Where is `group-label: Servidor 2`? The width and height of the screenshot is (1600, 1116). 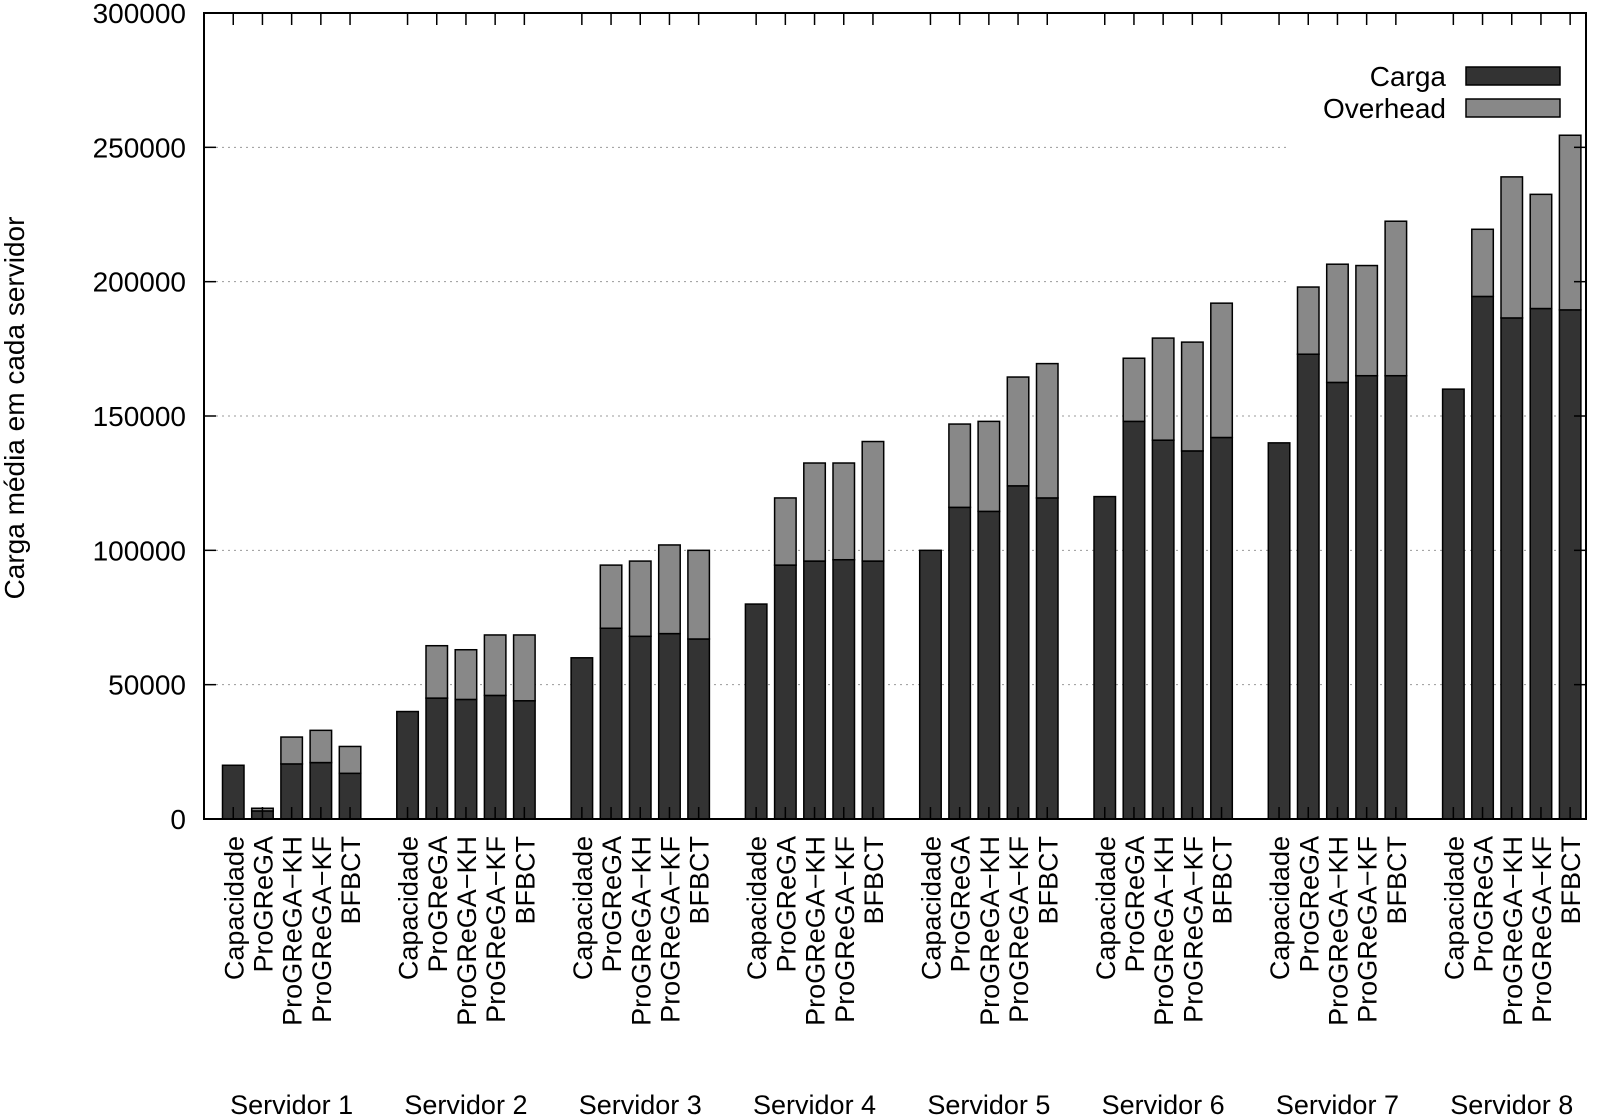 group-label: Servidor 2 is located at coordinates (465, 1103).